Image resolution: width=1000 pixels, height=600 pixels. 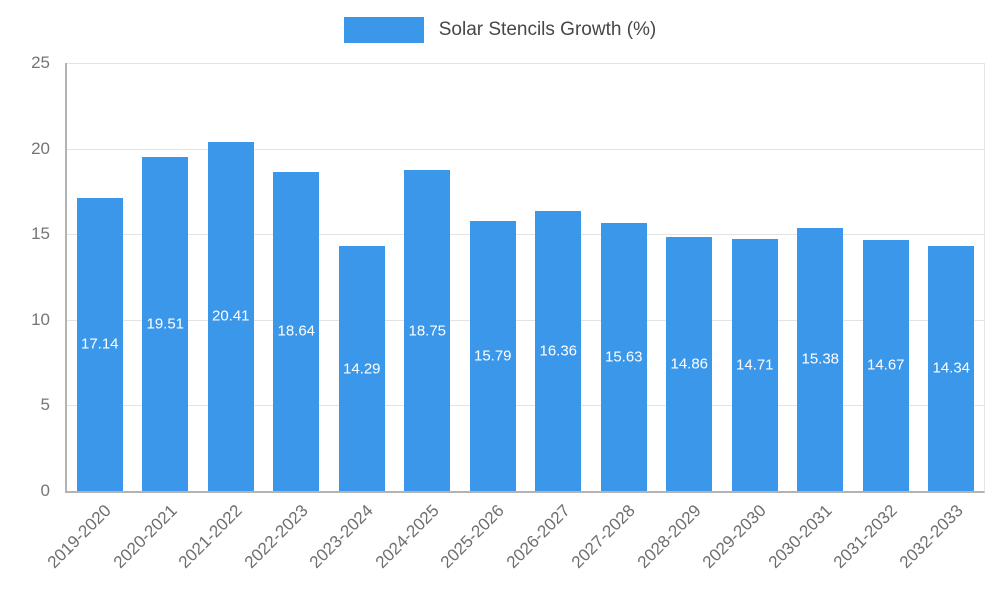 I want to click on bar: 15.79, so click(x=492, y=355).